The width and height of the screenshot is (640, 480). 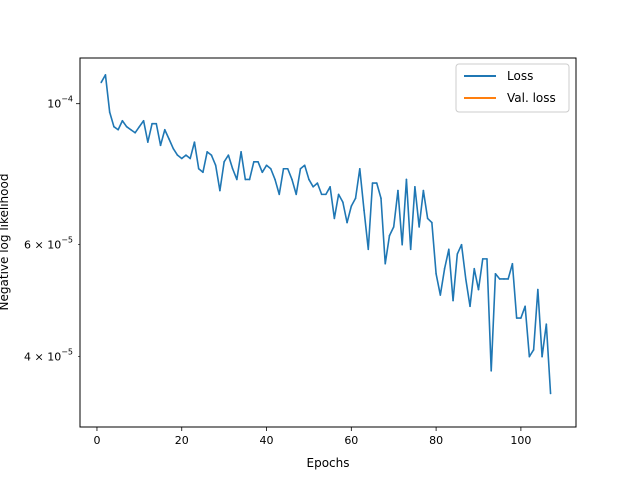 What do you see at coordinates (48, 356) in the screenshot?
I see `y-tick-label: 4 × 10⁻⁵` at bounding box center [48, 356].